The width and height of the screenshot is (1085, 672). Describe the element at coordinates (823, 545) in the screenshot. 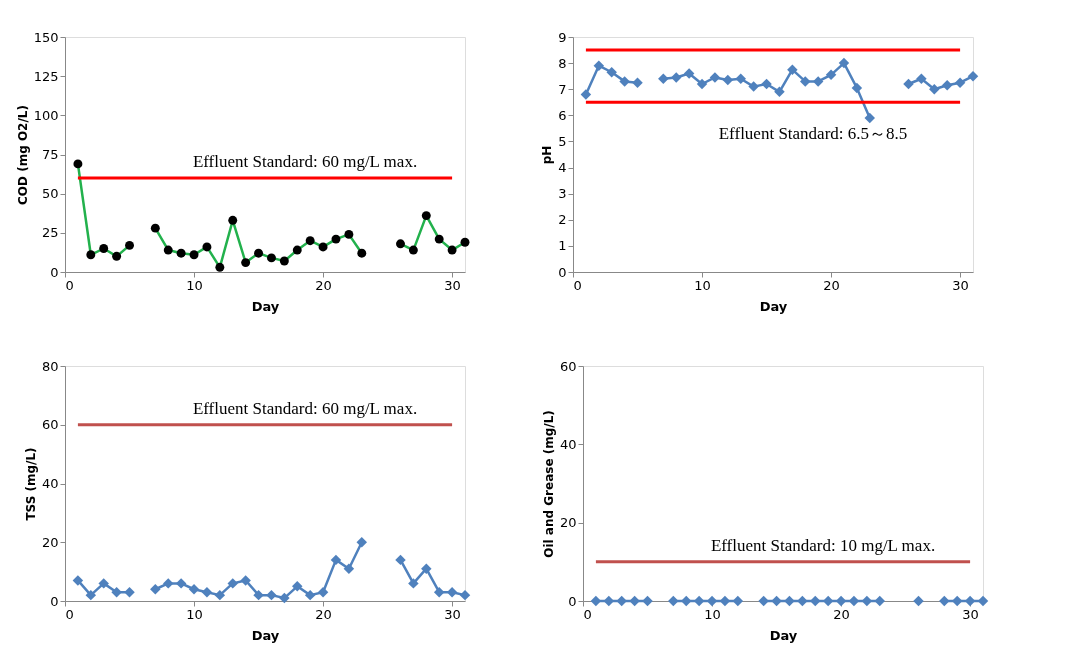

I see `ref-line-label: Effluent Standard: 10 mg/L max.` at that location.